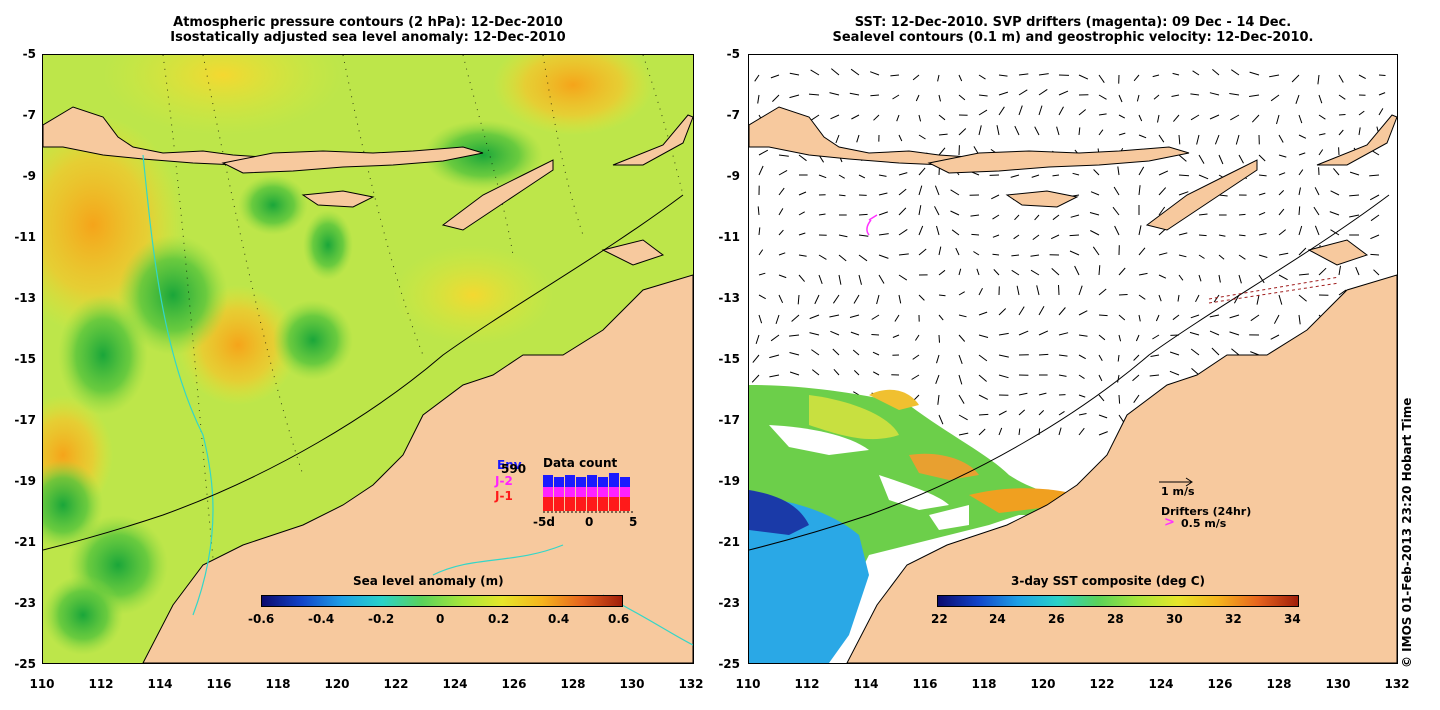 The width and height of the screenshot is (1440, 710). Describe the element at coordinates (729, 420) in the screenshot. I see `y-tick-label: -17` at that location.